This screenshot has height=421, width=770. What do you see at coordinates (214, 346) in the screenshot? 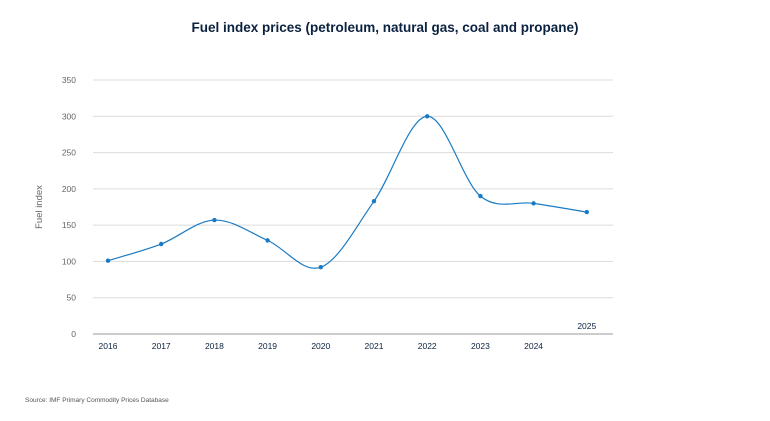
I see `x-tick-label: 2018` at bounding box center [214, 346].